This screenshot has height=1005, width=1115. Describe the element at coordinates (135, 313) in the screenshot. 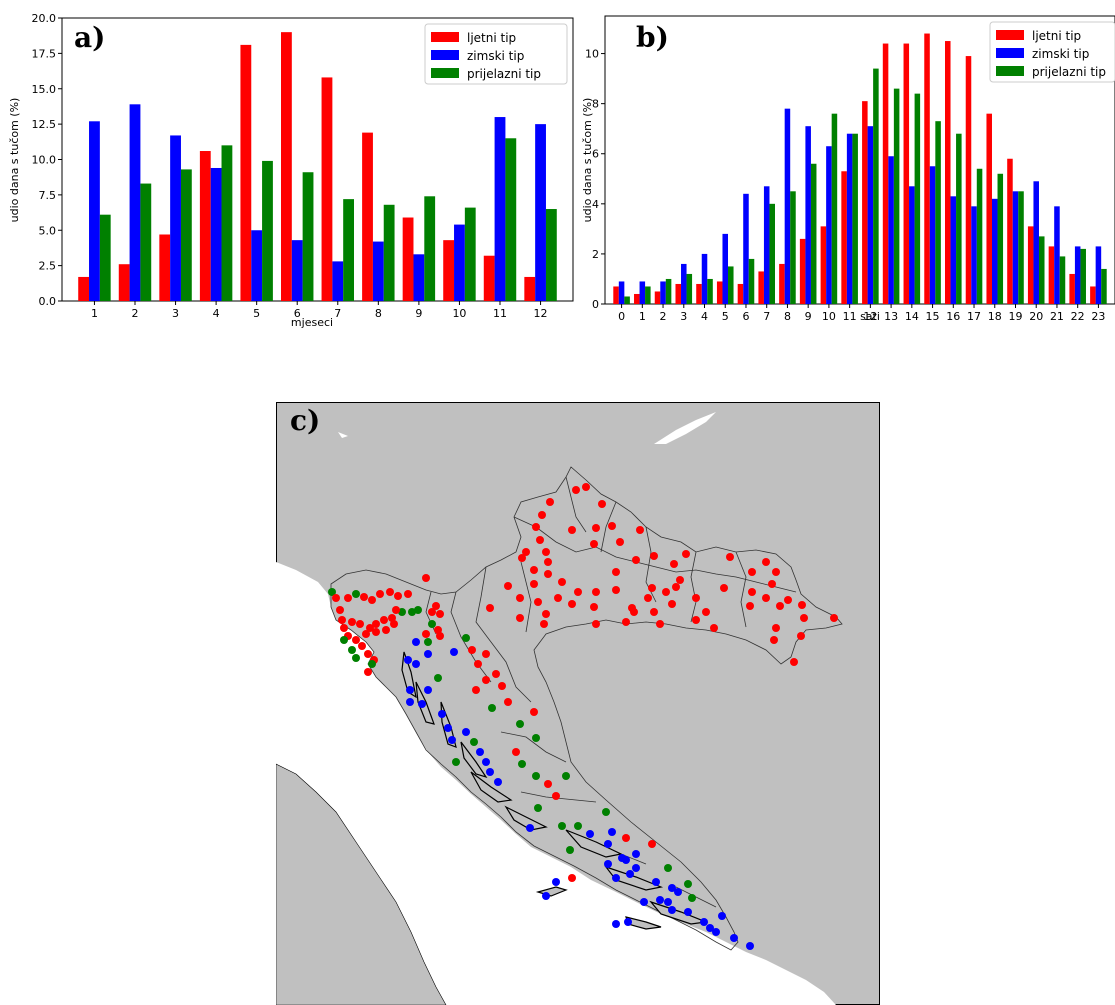

I see `chart-a-xtick-label: 2` at that location.